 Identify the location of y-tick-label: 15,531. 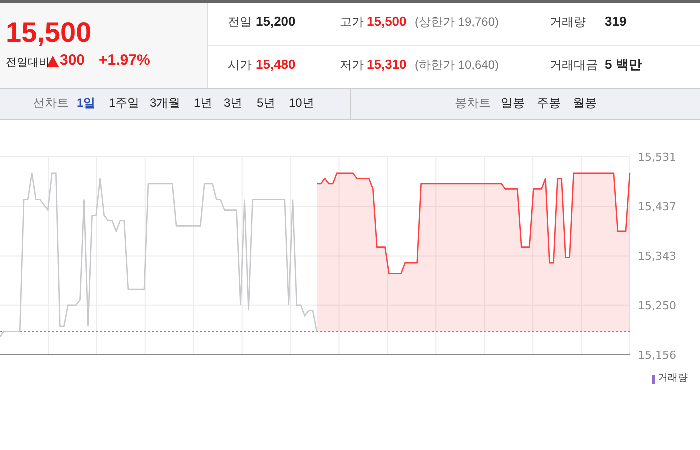
(657, 157).